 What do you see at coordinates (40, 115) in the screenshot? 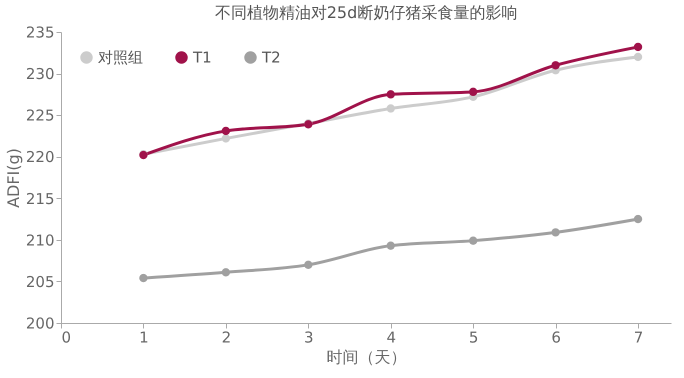
I see `y-tick-label: 225` at bounding box center [40, 115].